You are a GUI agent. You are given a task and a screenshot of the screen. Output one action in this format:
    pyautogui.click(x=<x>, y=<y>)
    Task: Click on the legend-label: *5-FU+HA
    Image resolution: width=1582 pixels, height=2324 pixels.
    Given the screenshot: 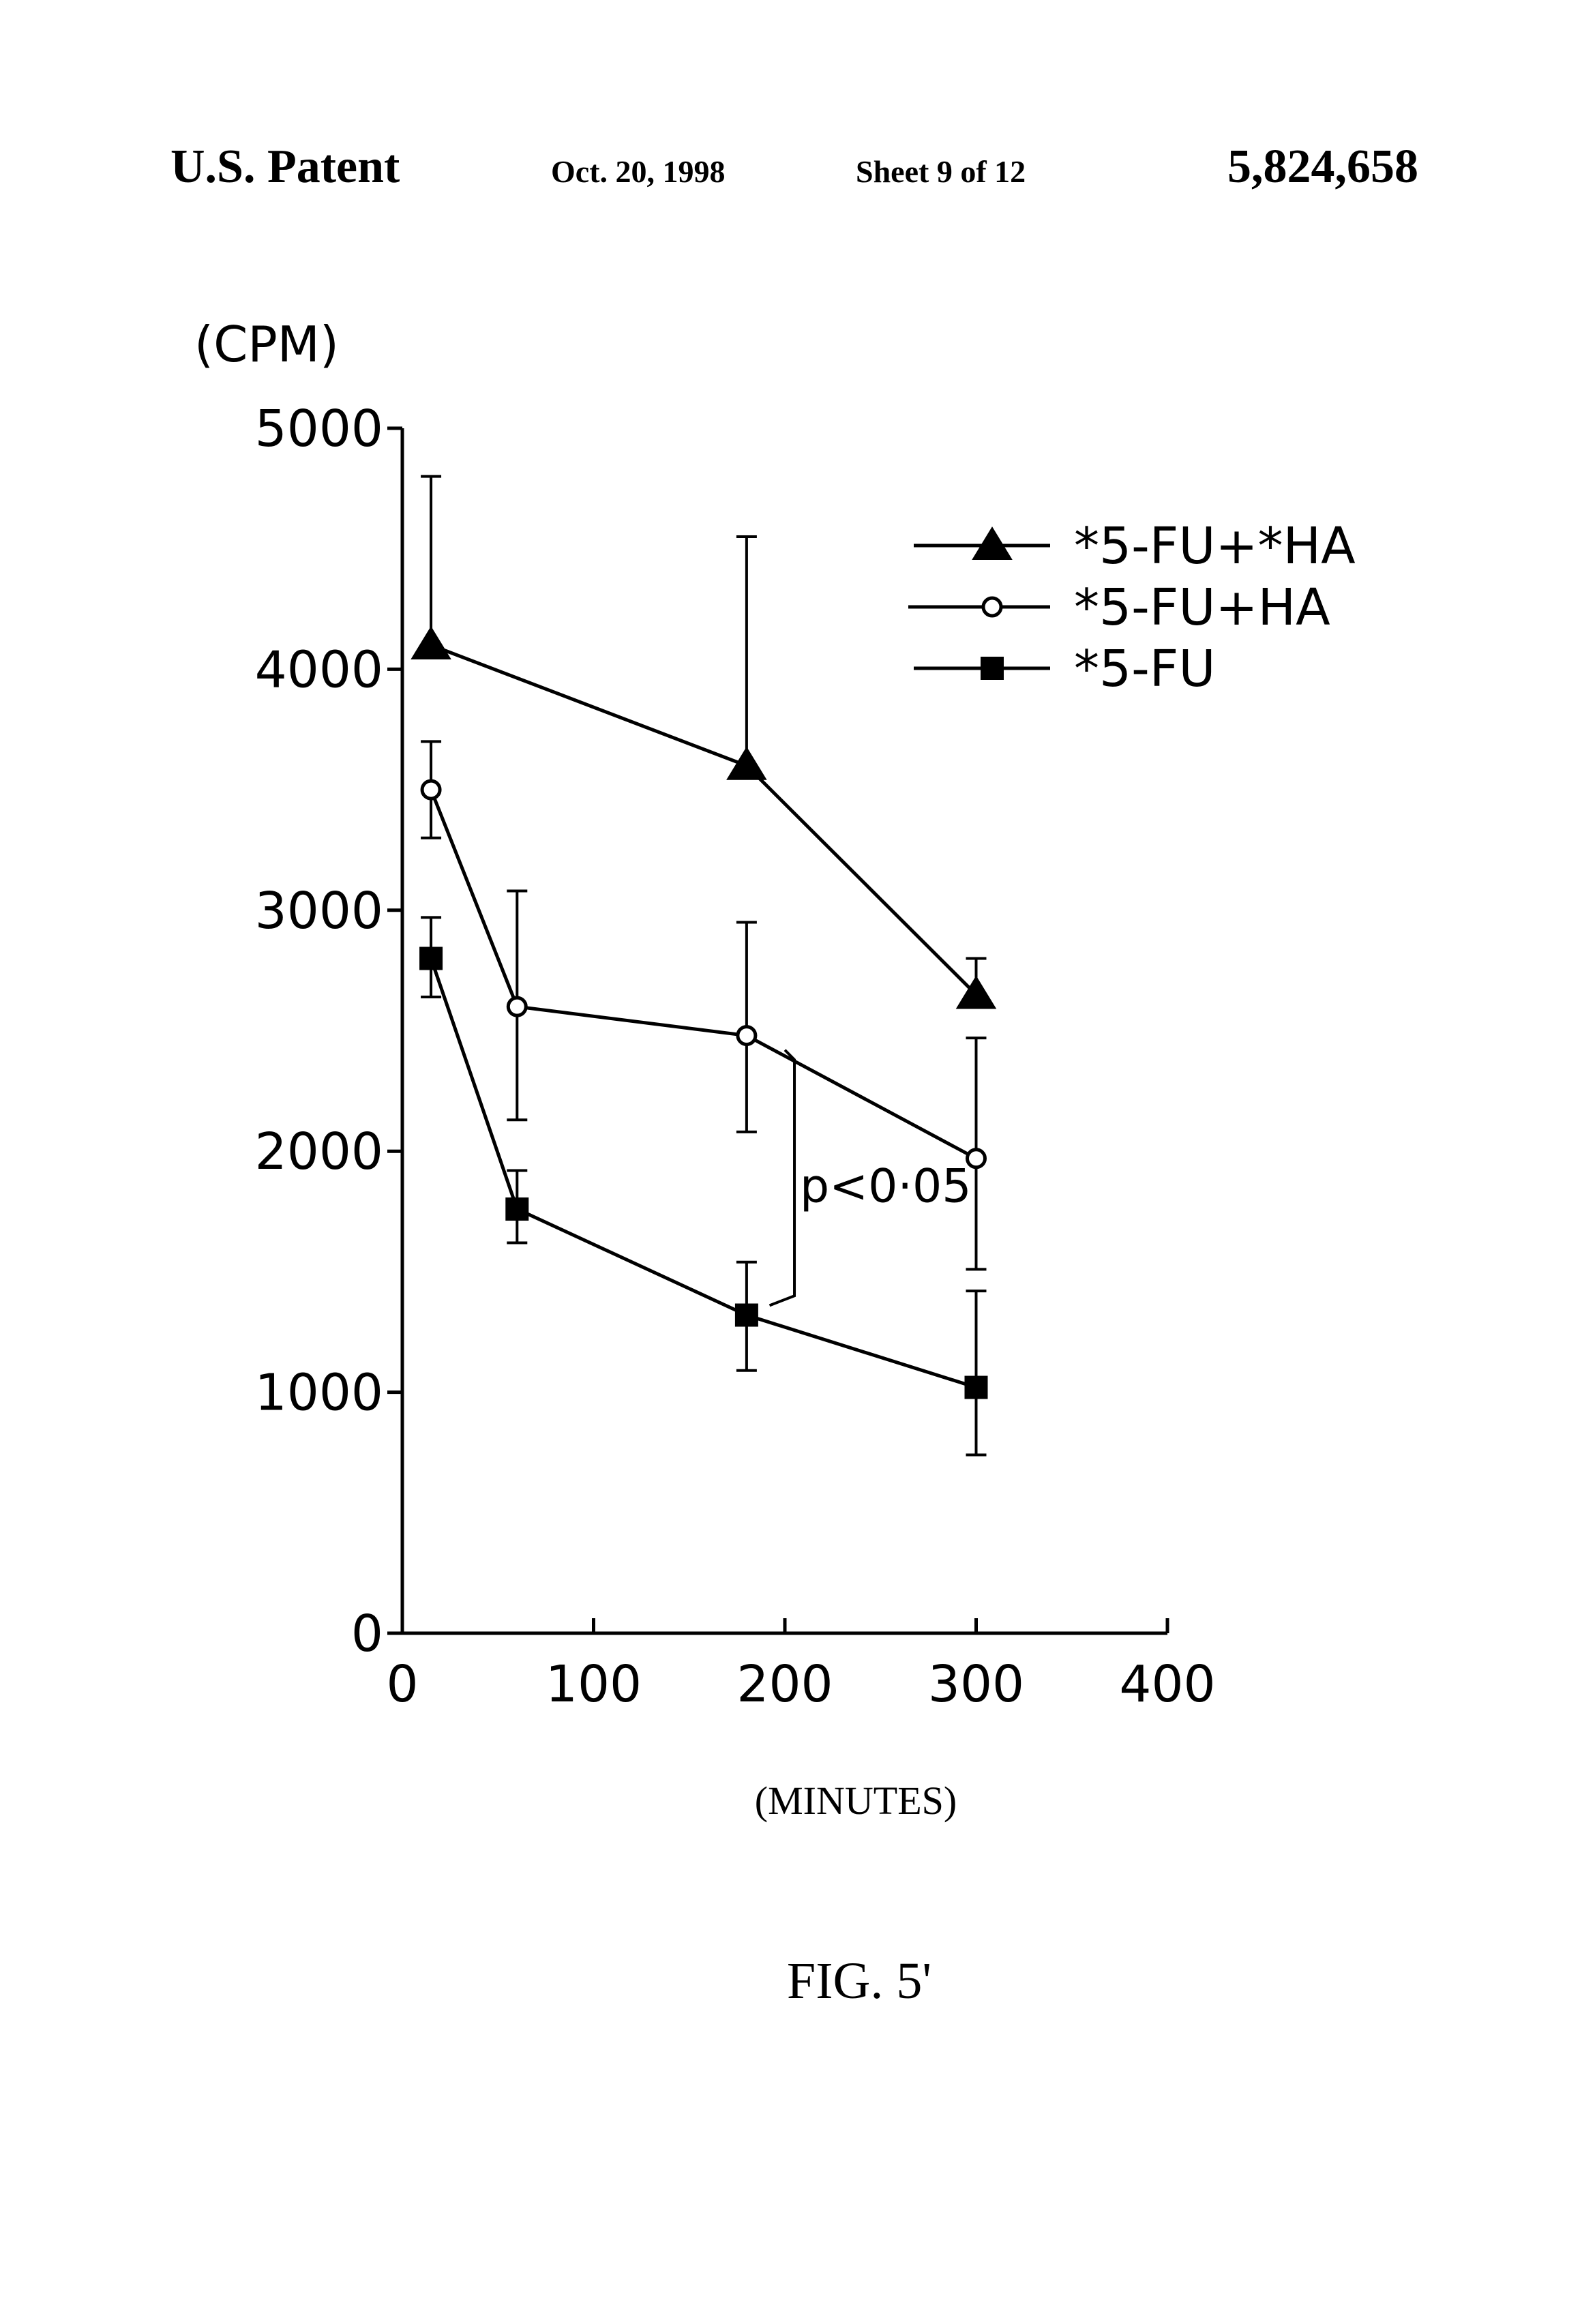 What is the action you would take?
    pyautogui.click(x=1202, y=607)
    